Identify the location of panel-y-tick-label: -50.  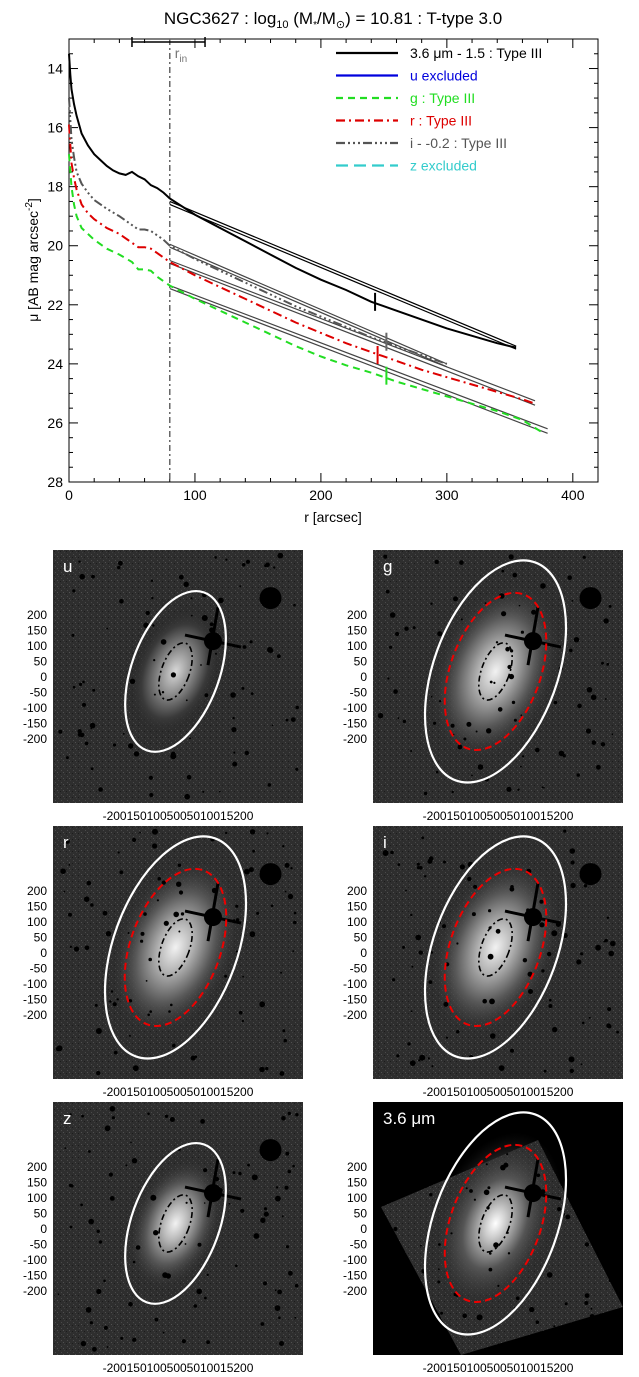
(359, 1245).